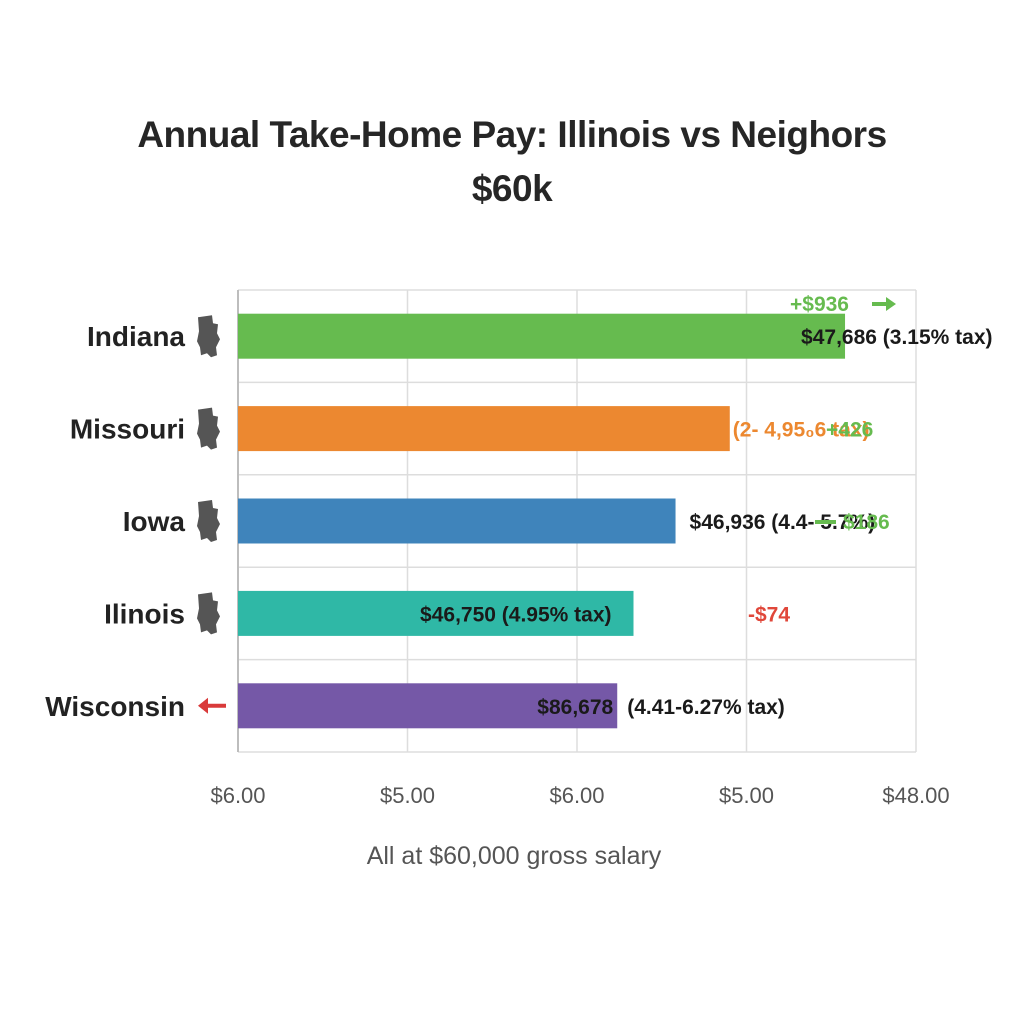  What do you see at coordinates (144, 613) in the screenshot?
I see `category-label: Ilinois` at bounding box center [144, 613].